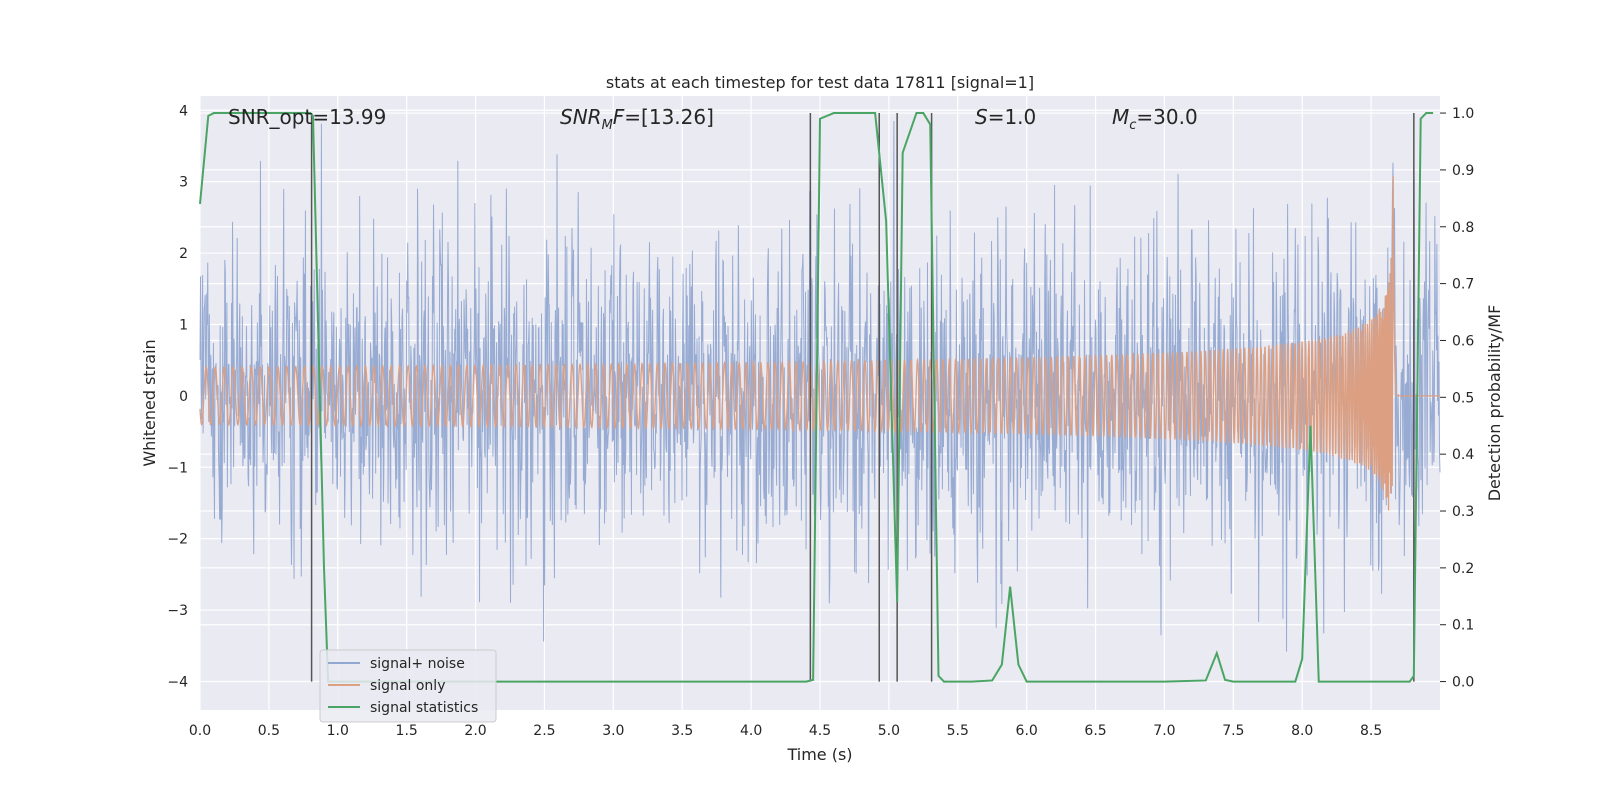 The width and height of the screenshot is (1600, 800). I want to click on y2-tick-label: 0.0, so click(1463, 683).